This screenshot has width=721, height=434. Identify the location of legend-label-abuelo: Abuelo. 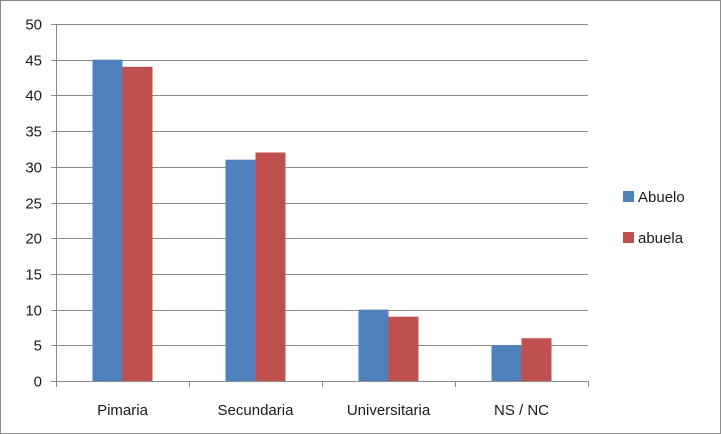
(661, 197).